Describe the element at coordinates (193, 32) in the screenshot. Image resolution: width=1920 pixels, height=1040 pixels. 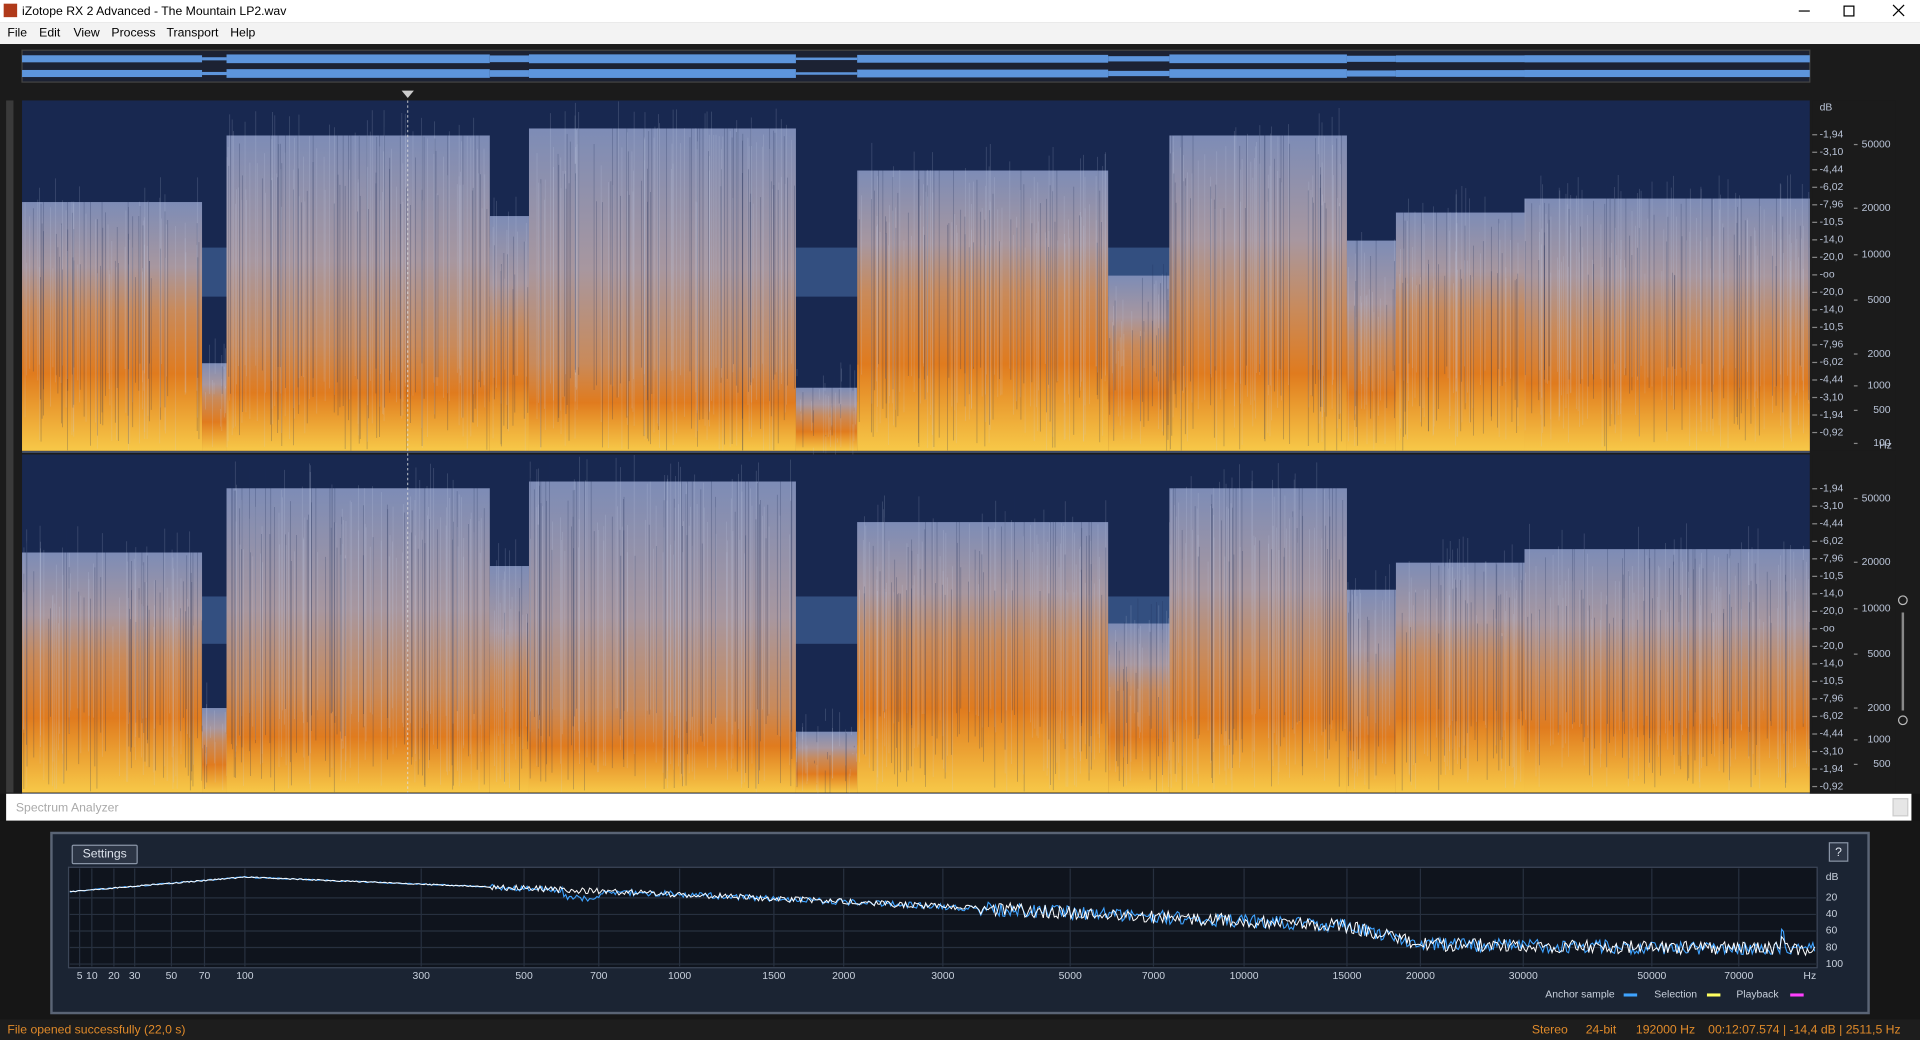
I see `menu-item: Transport` at that location.